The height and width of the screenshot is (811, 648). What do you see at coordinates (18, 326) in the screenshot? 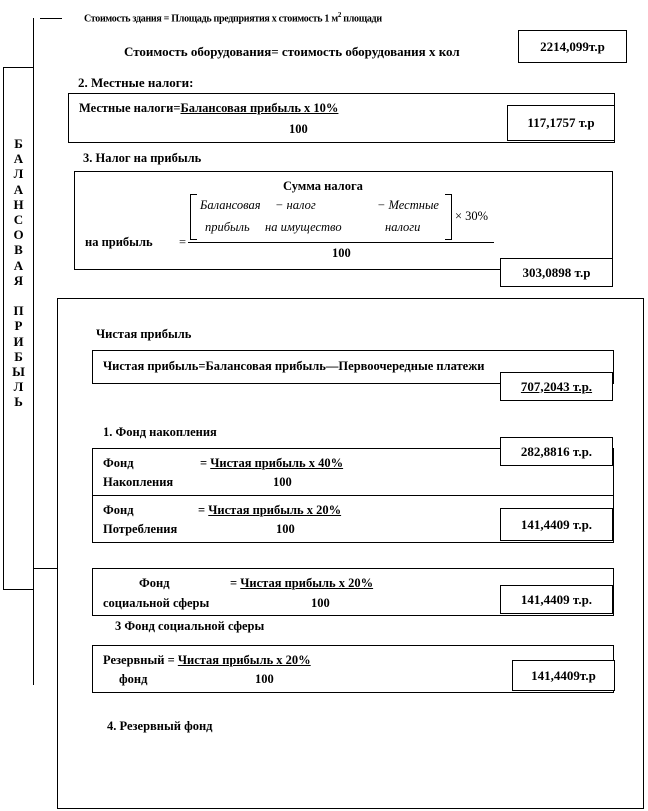
I see `vertical-letter: Р` at bounding box center [18, 326].